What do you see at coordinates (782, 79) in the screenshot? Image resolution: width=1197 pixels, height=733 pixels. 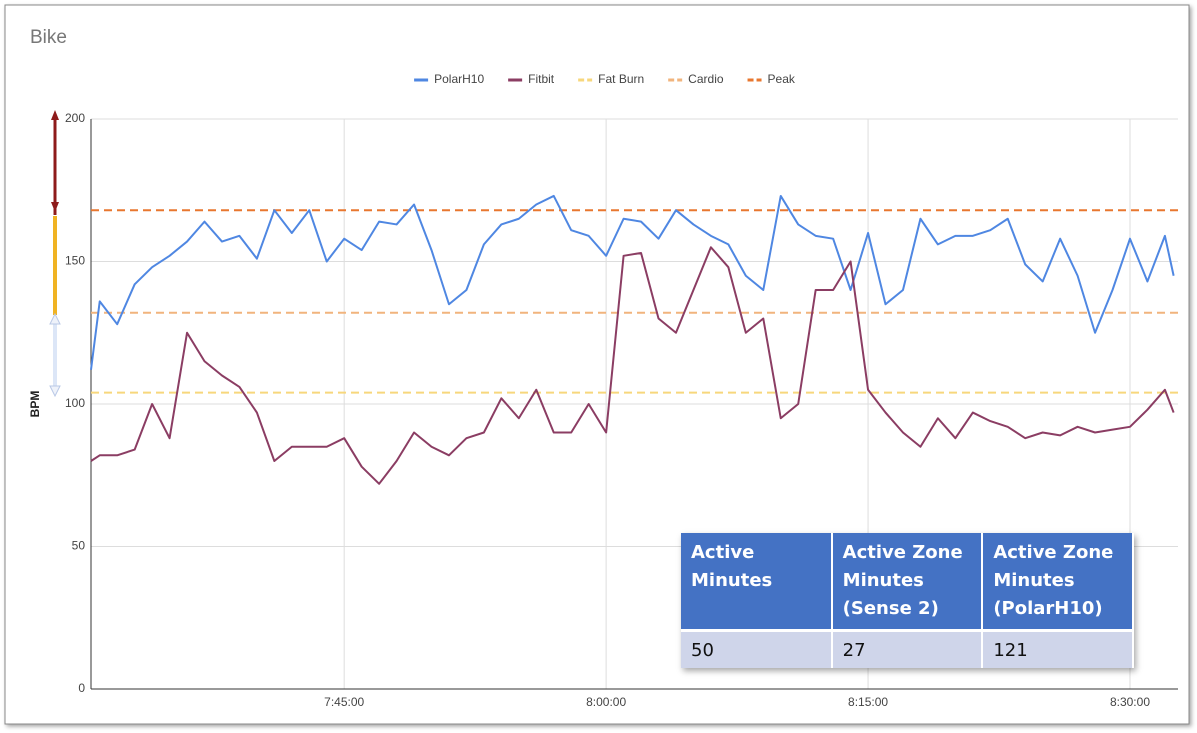 I see `legend-label: Peak` at bounding box center [782, 79].